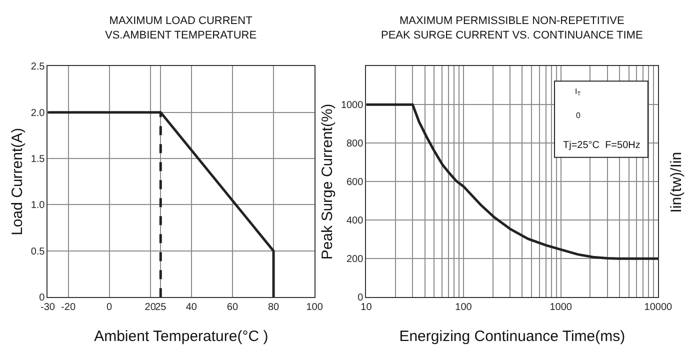 The width and height of the screenshot is (700, 360). I want to click on x-tick-label: 40, so click(192, 308).